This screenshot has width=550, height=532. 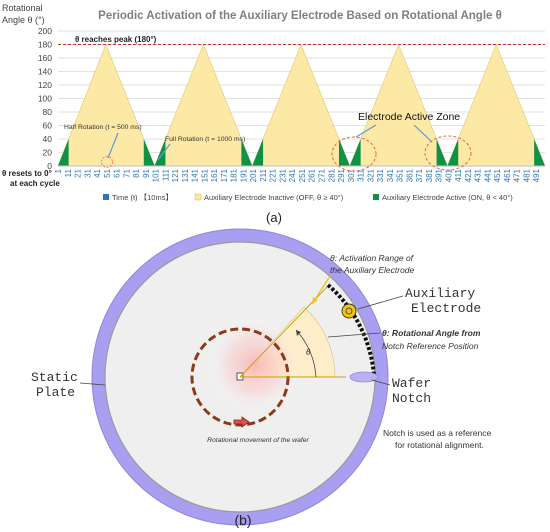 I want to click on label-static-plate-1: Static, so click(x=54, y=377).